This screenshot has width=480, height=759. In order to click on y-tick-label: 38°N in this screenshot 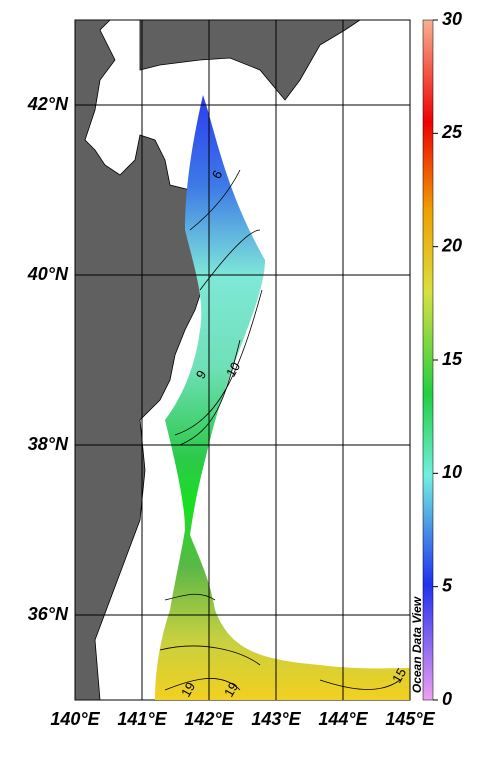, I will do `click(48, 444)`.